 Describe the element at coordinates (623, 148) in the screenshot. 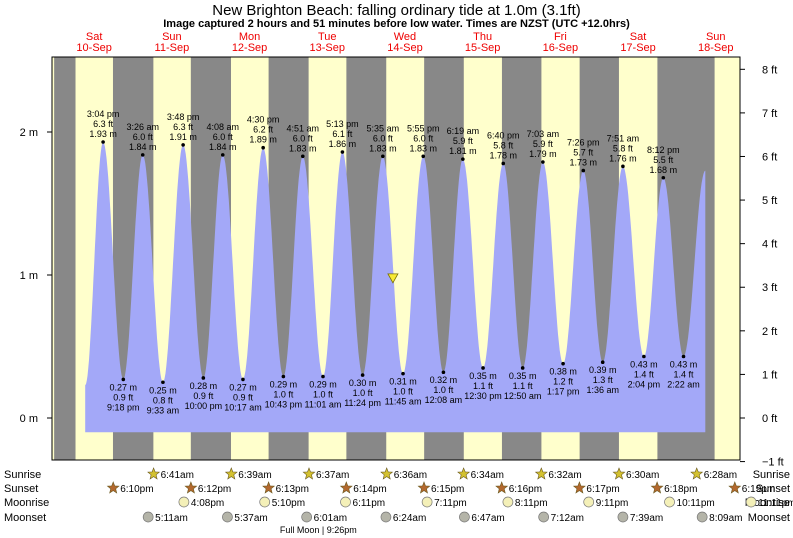

I see `tide-ft-label: 5.8 ft` at that location.